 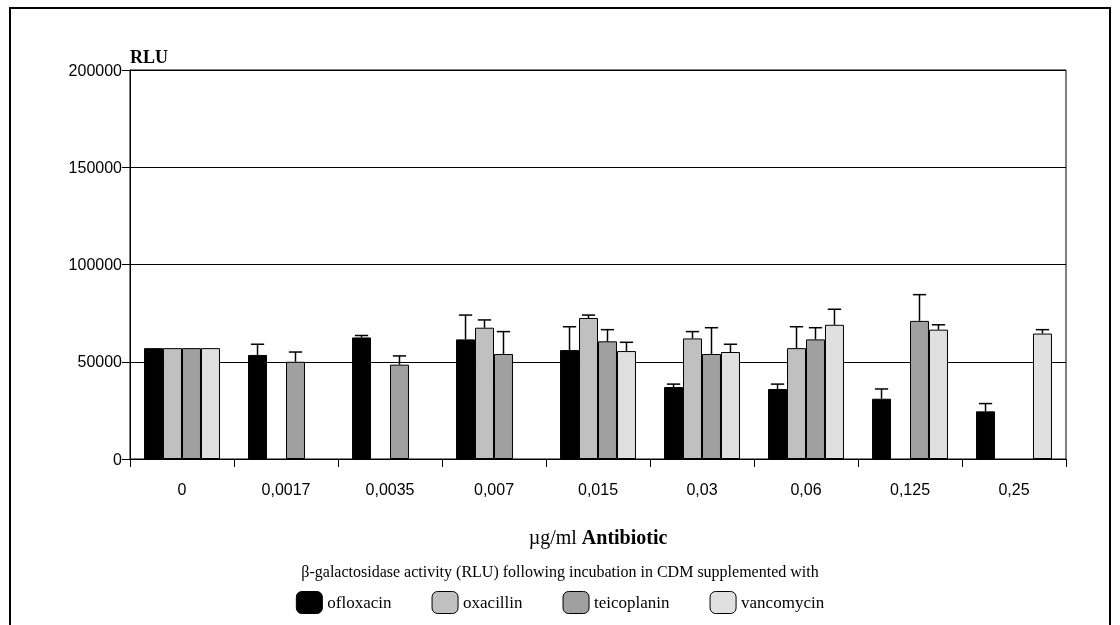 What do you see at coordinates (806, 489) in the screenshot?
I see `x-tick-label: 0,06` at bounding box center [806, 489].